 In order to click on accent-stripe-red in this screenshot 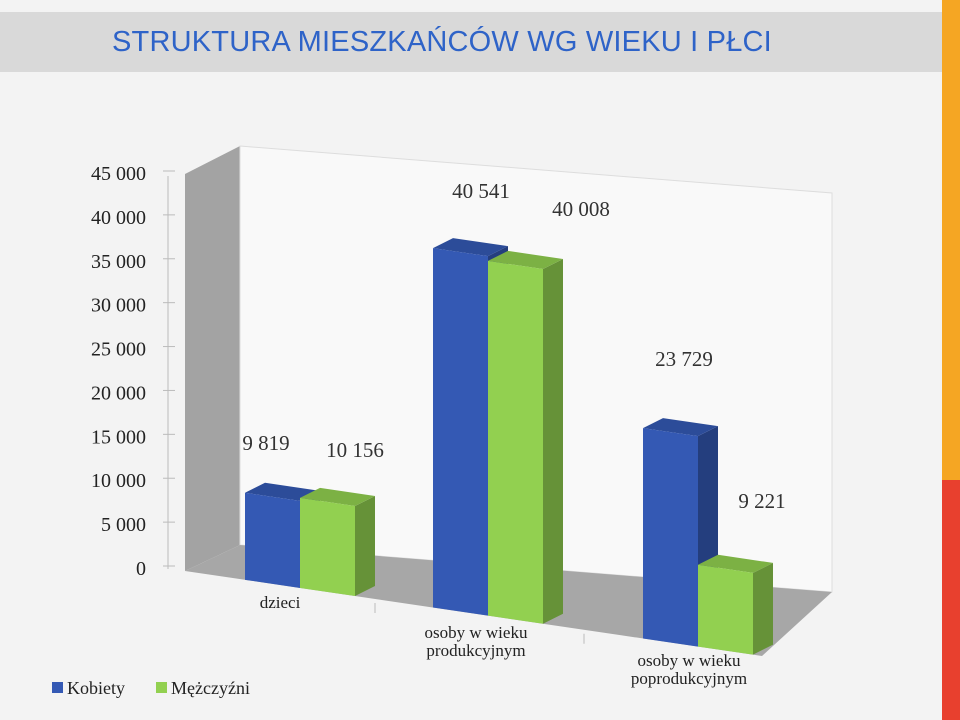, I will do `click(951, 600)`.